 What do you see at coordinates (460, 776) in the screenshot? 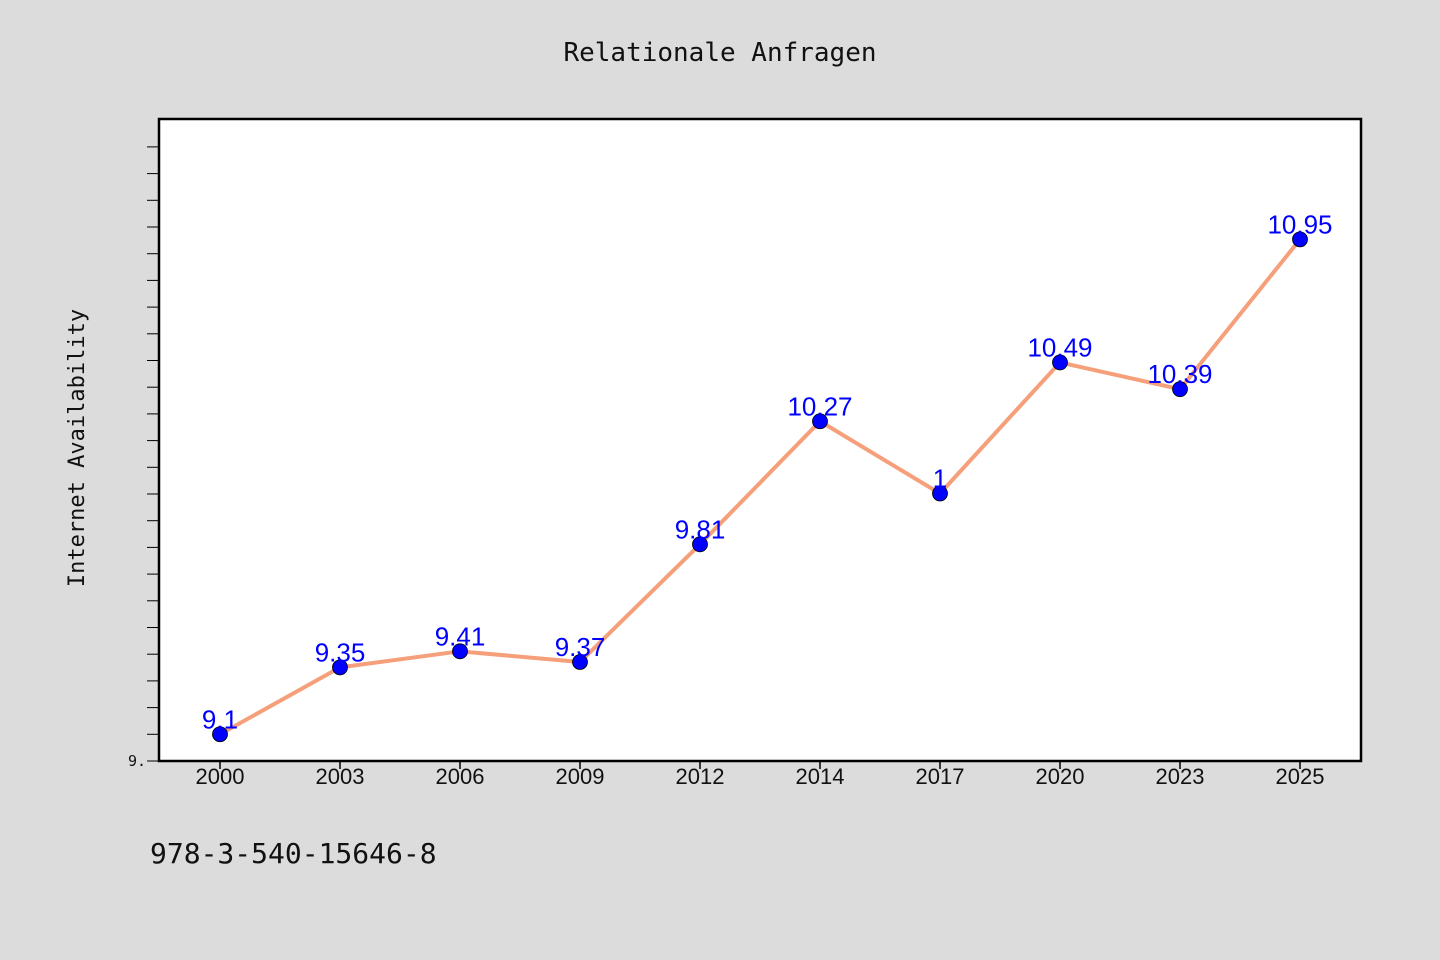
I see `x-tick-label: 2006` at bounding box center [460, 776].